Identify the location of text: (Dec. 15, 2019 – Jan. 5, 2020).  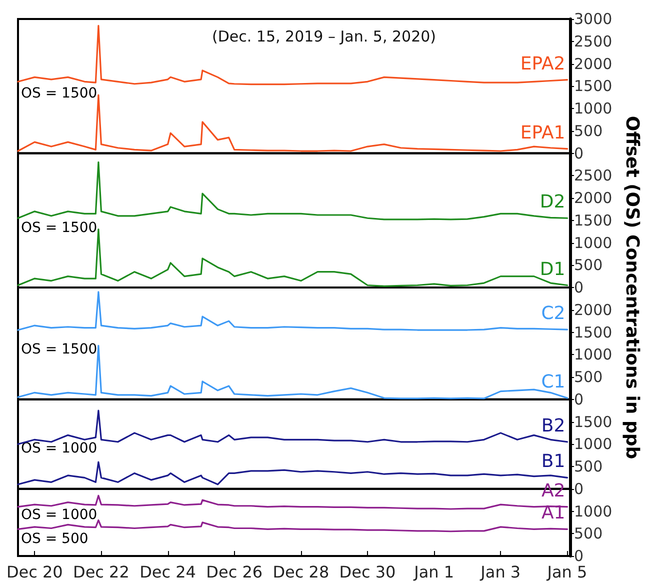
(324, 37).